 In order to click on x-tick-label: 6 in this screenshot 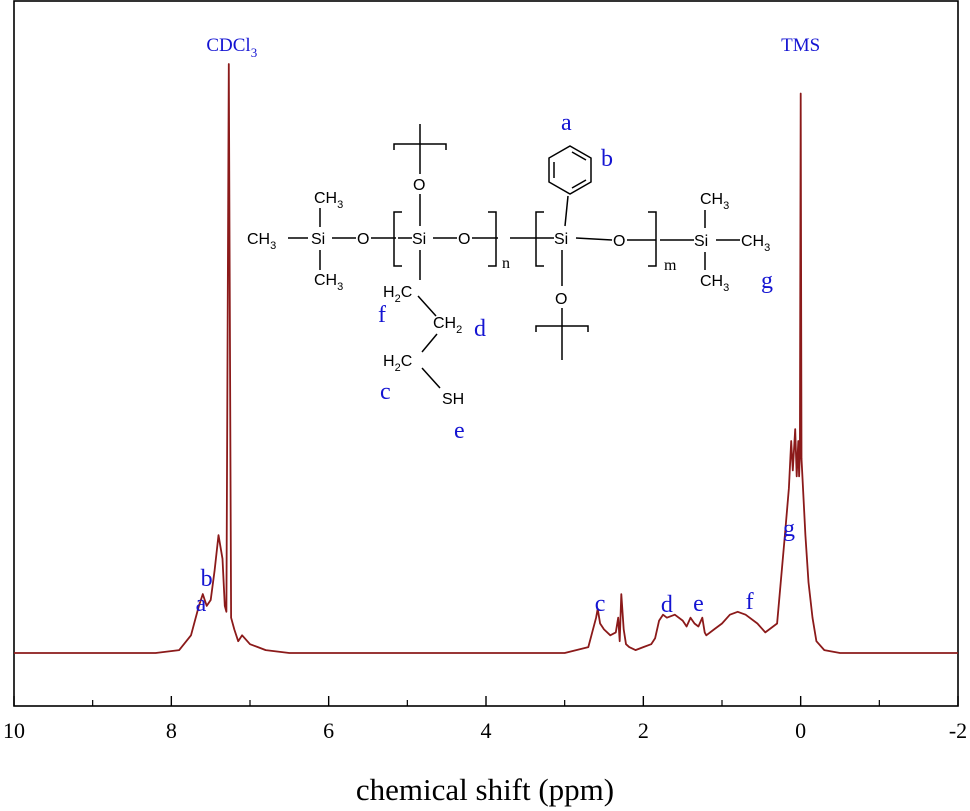, I will do `click(328, 730)`.